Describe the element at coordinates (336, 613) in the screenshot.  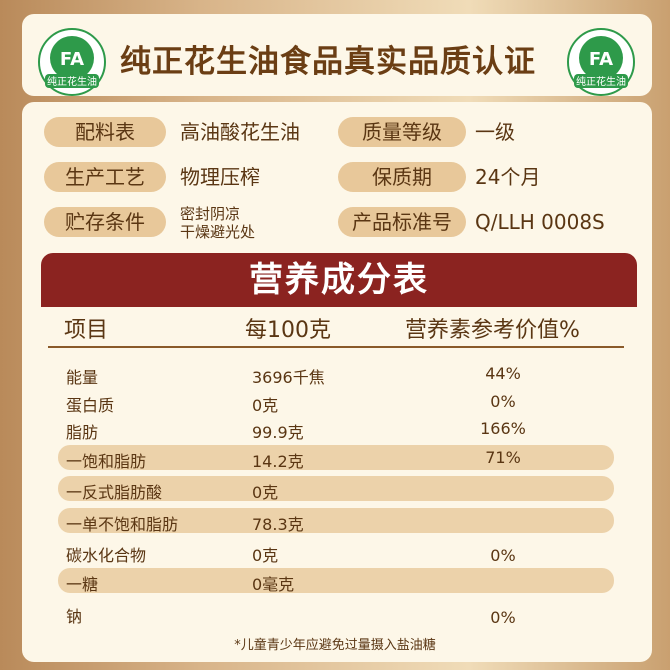
I see `nutrition-row: 钠 0%` at that location.